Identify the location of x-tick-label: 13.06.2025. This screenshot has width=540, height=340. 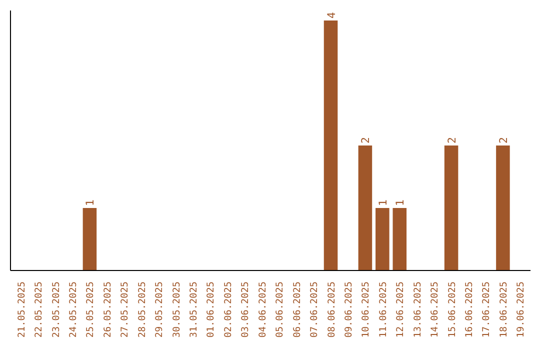
(418, 309).